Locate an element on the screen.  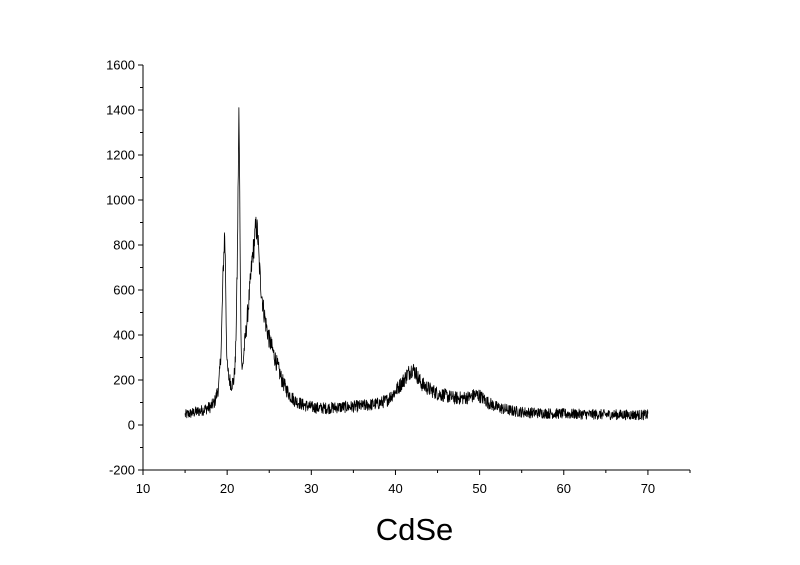
y-tick-label: 400 is located at coordinates (124, 335).